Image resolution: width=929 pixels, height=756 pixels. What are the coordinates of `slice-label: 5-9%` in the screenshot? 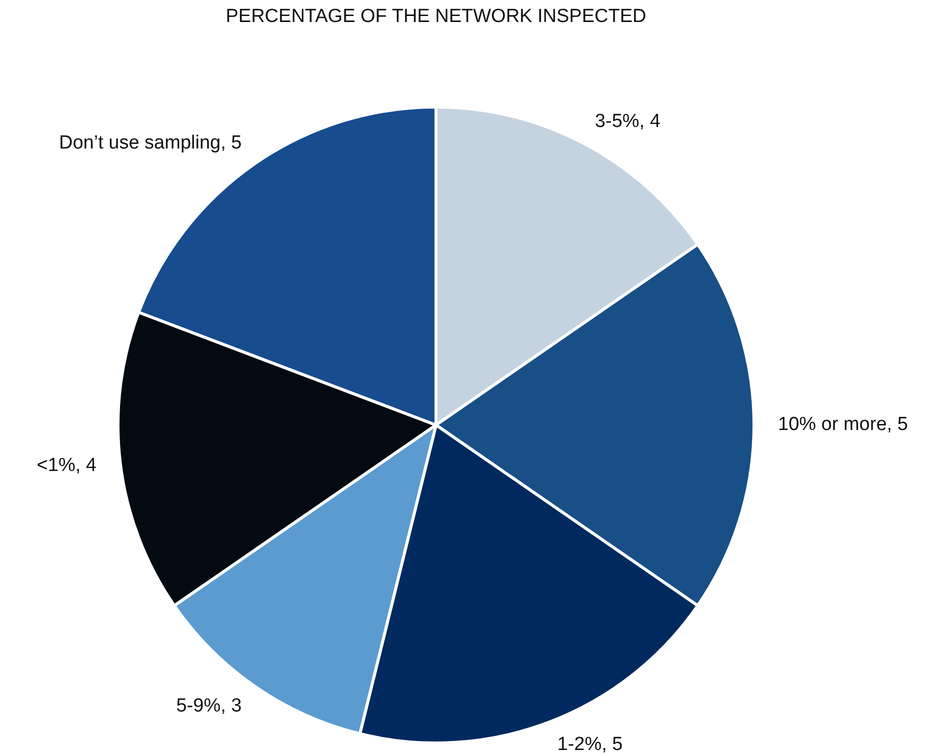 It's located at (198, 705).